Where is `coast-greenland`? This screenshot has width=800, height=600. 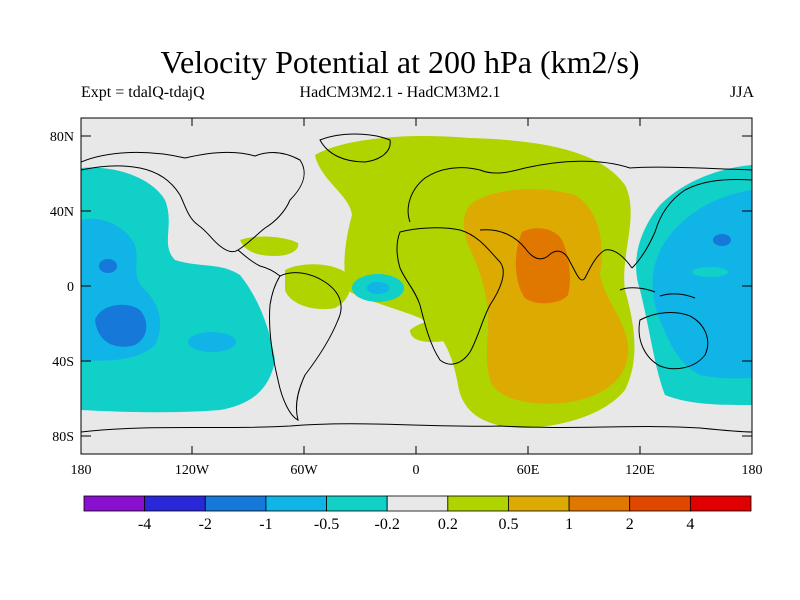 coast-greenland is located at coordinates (355, 148).